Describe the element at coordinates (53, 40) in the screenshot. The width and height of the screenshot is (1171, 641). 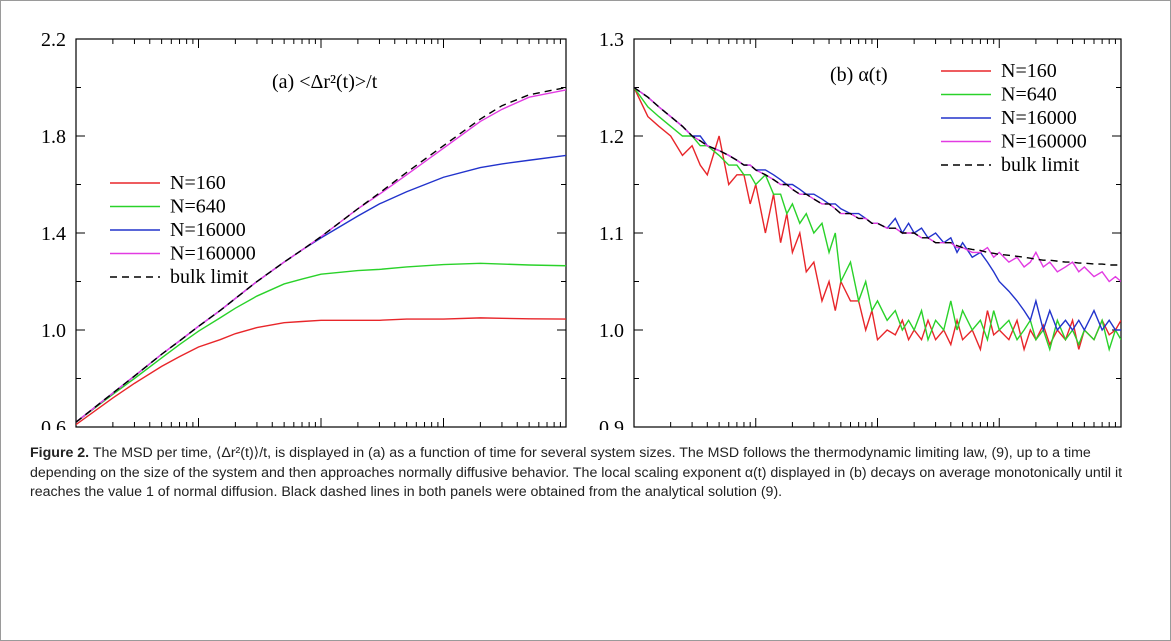
I see `y-tick-label: 2.2` at that location.